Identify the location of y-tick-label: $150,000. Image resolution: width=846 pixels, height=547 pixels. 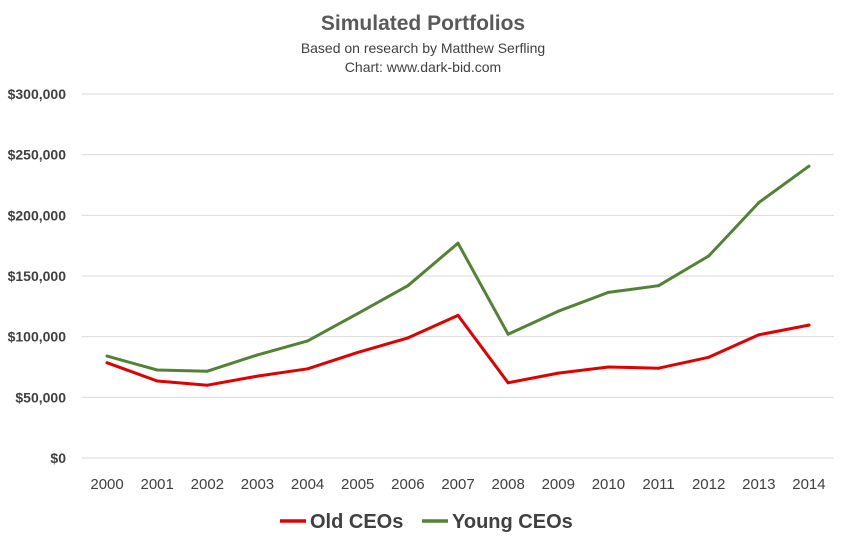
(37, 276).